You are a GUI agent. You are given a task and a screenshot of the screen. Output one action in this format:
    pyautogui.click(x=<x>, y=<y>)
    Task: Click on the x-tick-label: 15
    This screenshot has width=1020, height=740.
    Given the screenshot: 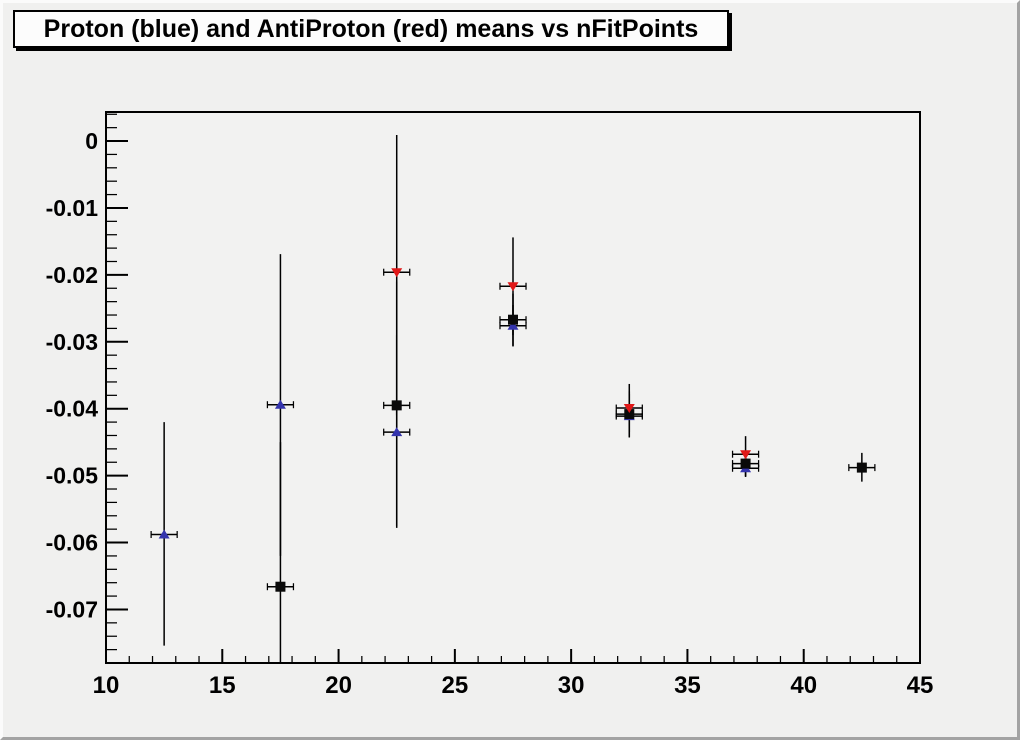 What is the action you would take?
    pyautogui.click(x=222, y=685)
    